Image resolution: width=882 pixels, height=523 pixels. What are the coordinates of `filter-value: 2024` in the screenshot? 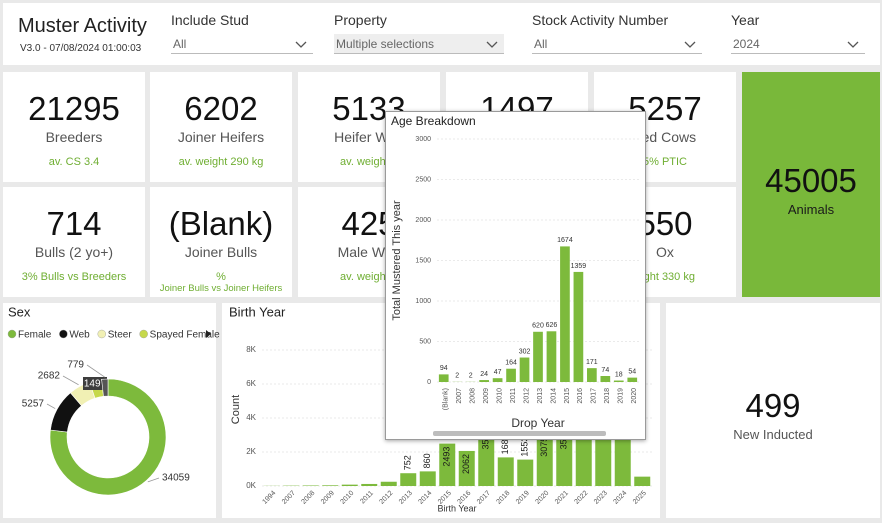 It's located at (746, 44).